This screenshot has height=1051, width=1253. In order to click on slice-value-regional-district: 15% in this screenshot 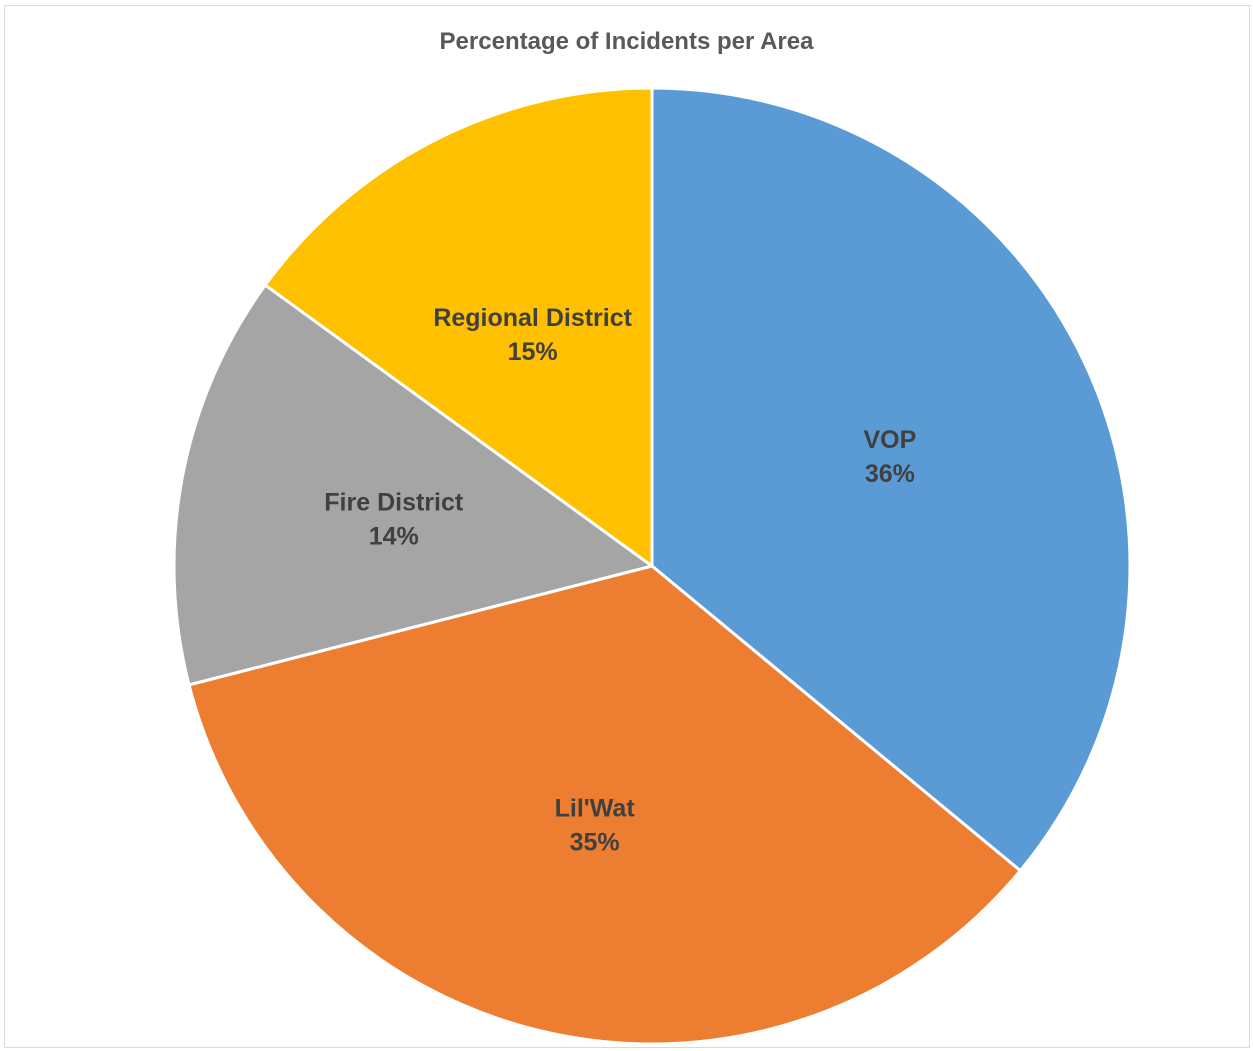, I will do `click(533, 352)`.